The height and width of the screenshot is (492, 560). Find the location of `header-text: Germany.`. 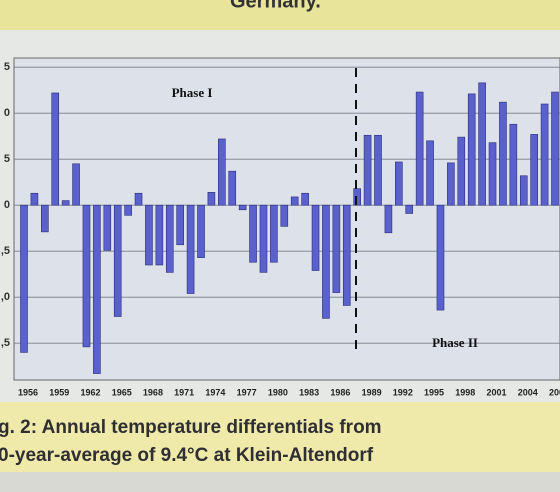

header-text: Germany. is located at coordinates (275, 6).